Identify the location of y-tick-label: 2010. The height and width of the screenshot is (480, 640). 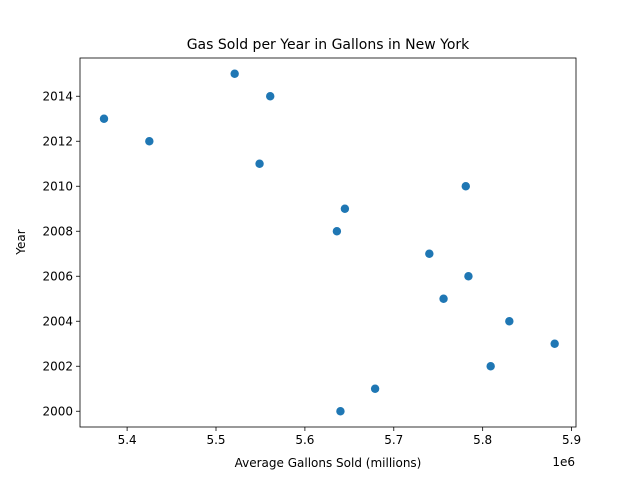
(57, 186).